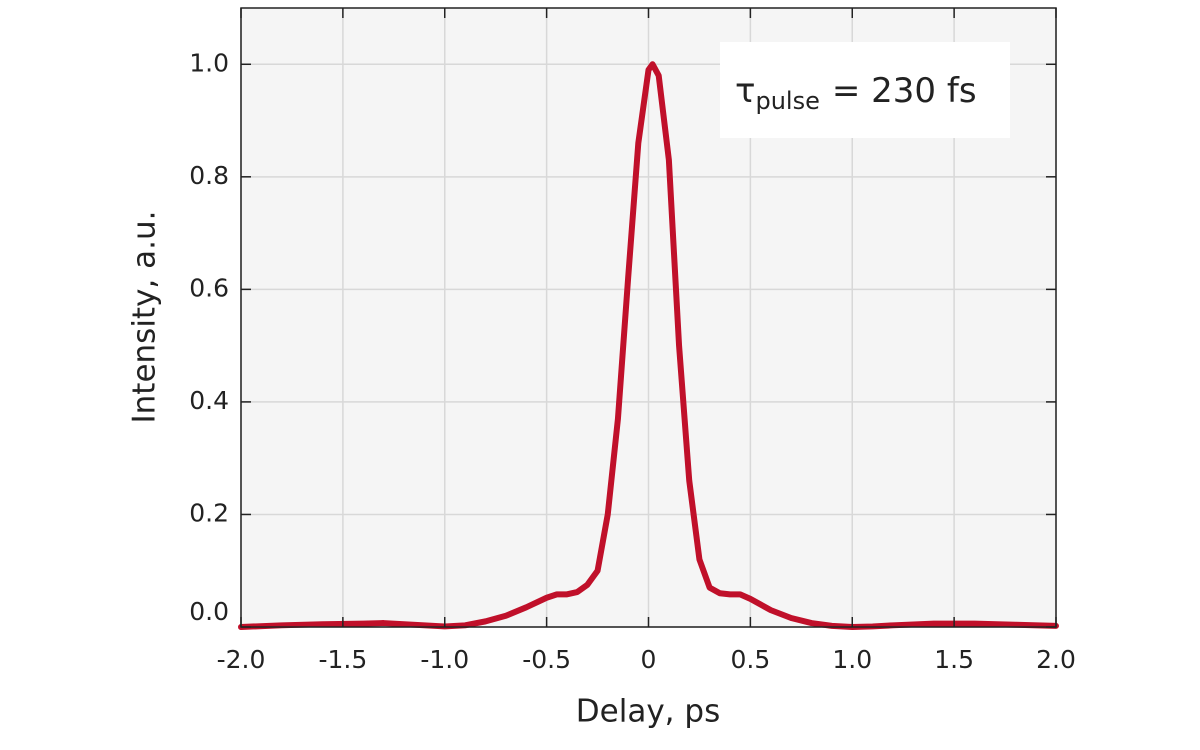  I want to click on y-tick-label: 0.8, so click(209, 175).